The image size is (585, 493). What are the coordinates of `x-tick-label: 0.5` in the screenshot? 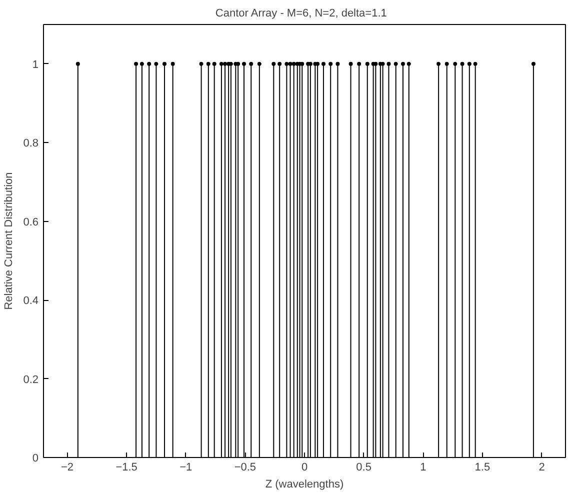 It's located at (364, 468).